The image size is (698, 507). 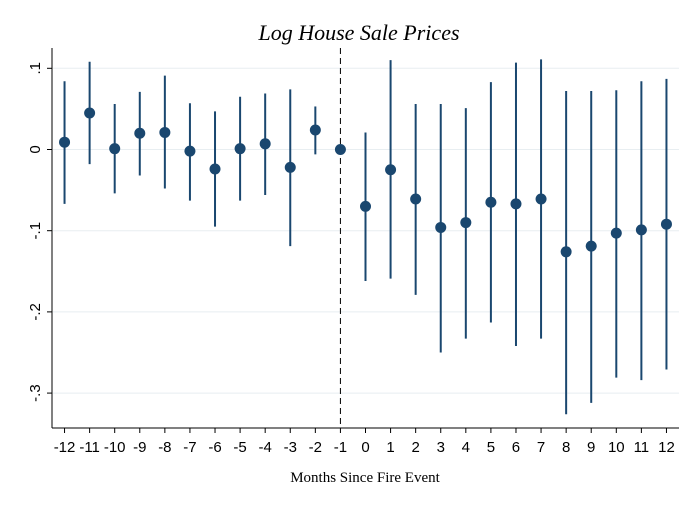 What do you see at coordinates (365, 447) in the screenshot?
I see `x-tick-label: 0` at bounding box center [365, 447].